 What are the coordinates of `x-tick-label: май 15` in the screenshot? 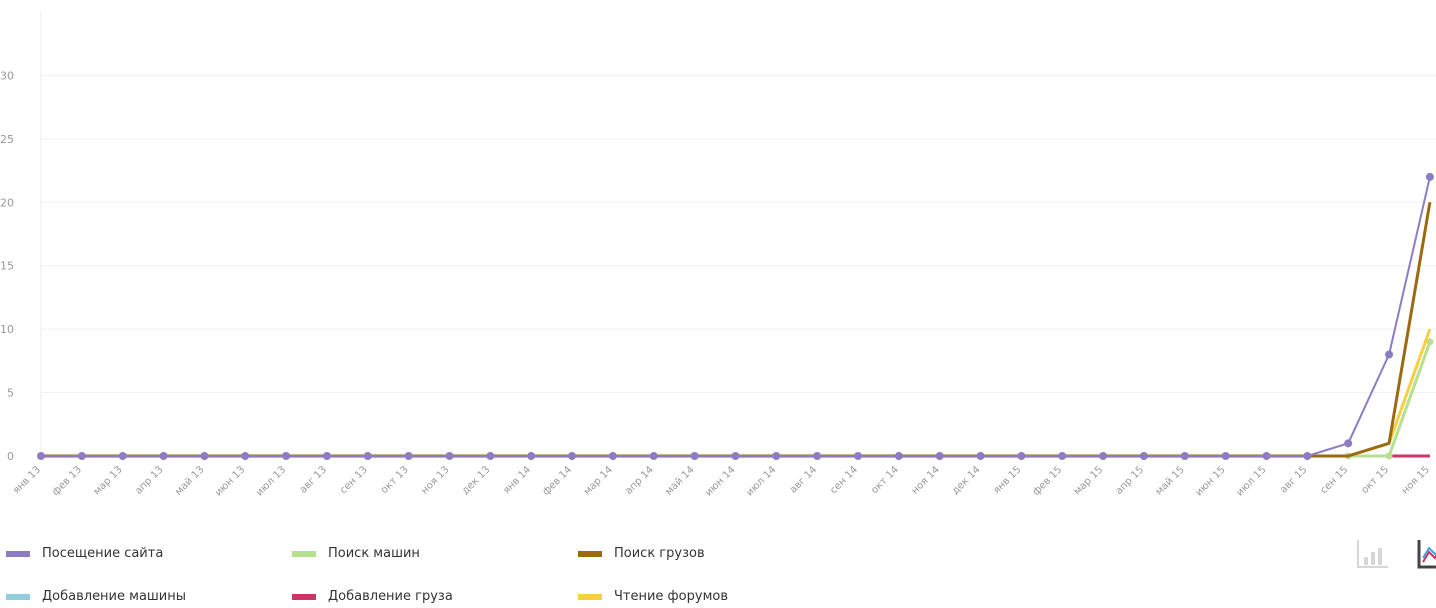 It's located at (1170, 480).